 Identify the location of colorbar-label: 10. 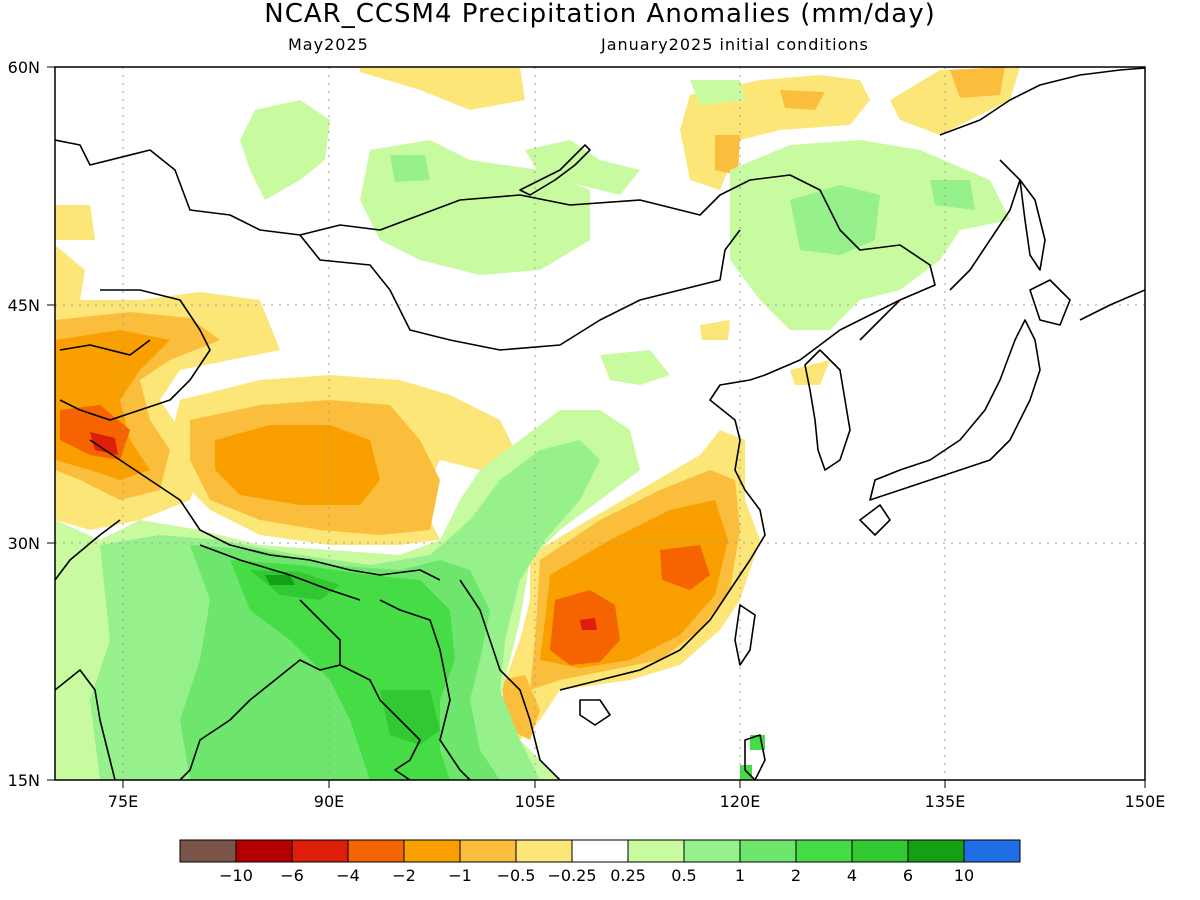
(964, 875).